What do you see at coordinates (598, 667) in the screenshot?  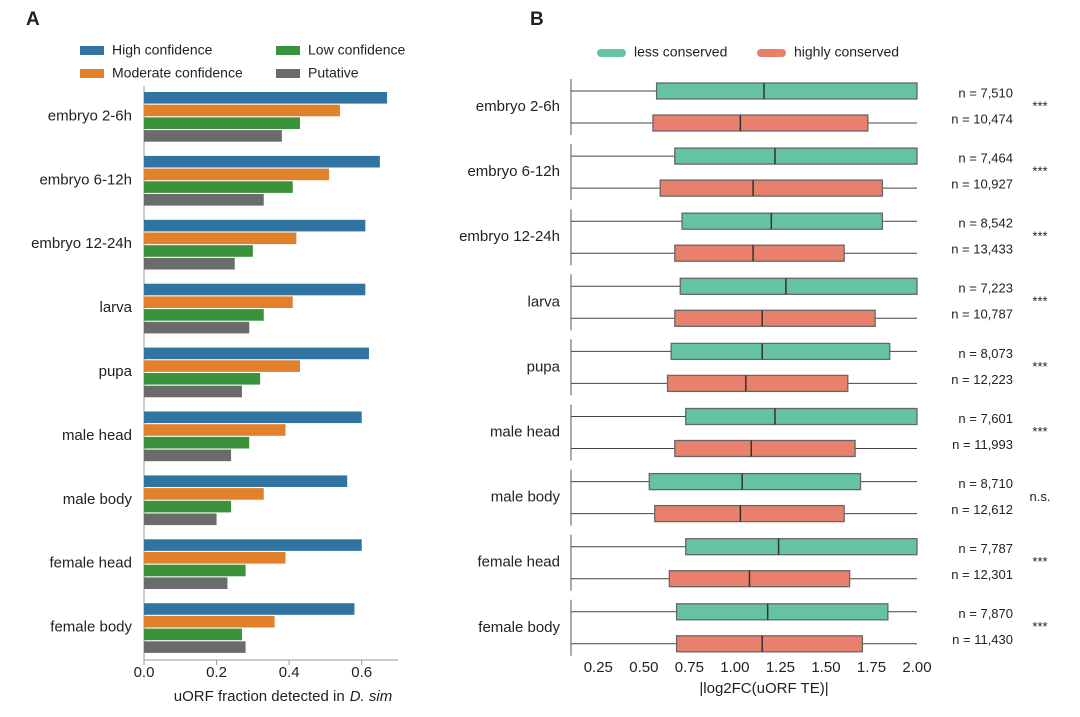 I see `x-tick-label: 0.25` at bounding box center [598, 667].